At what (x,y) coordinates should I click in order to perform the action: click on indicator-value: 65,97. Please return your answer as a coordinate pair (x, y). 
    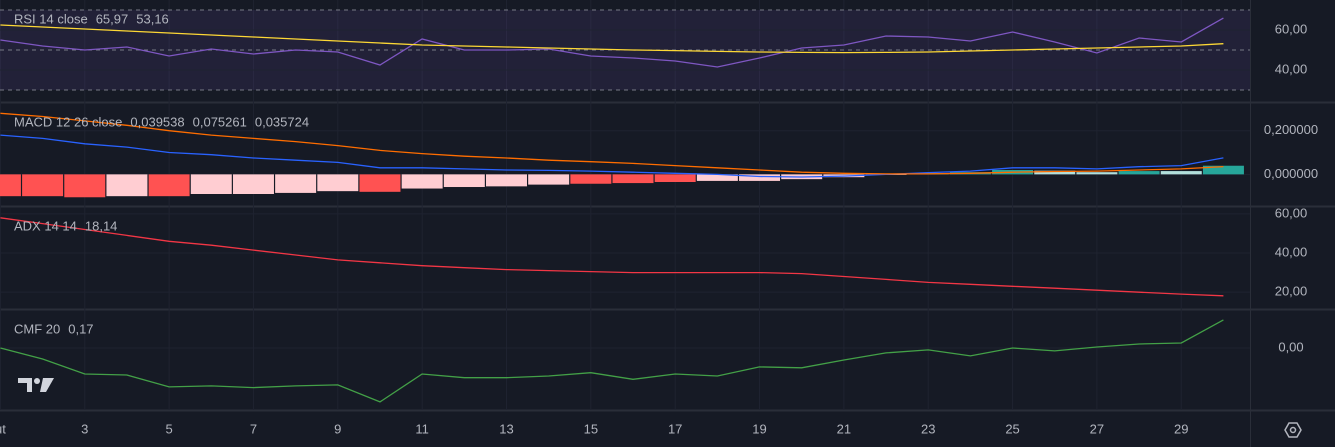
    Looking at the image, I should click on (112, 18).